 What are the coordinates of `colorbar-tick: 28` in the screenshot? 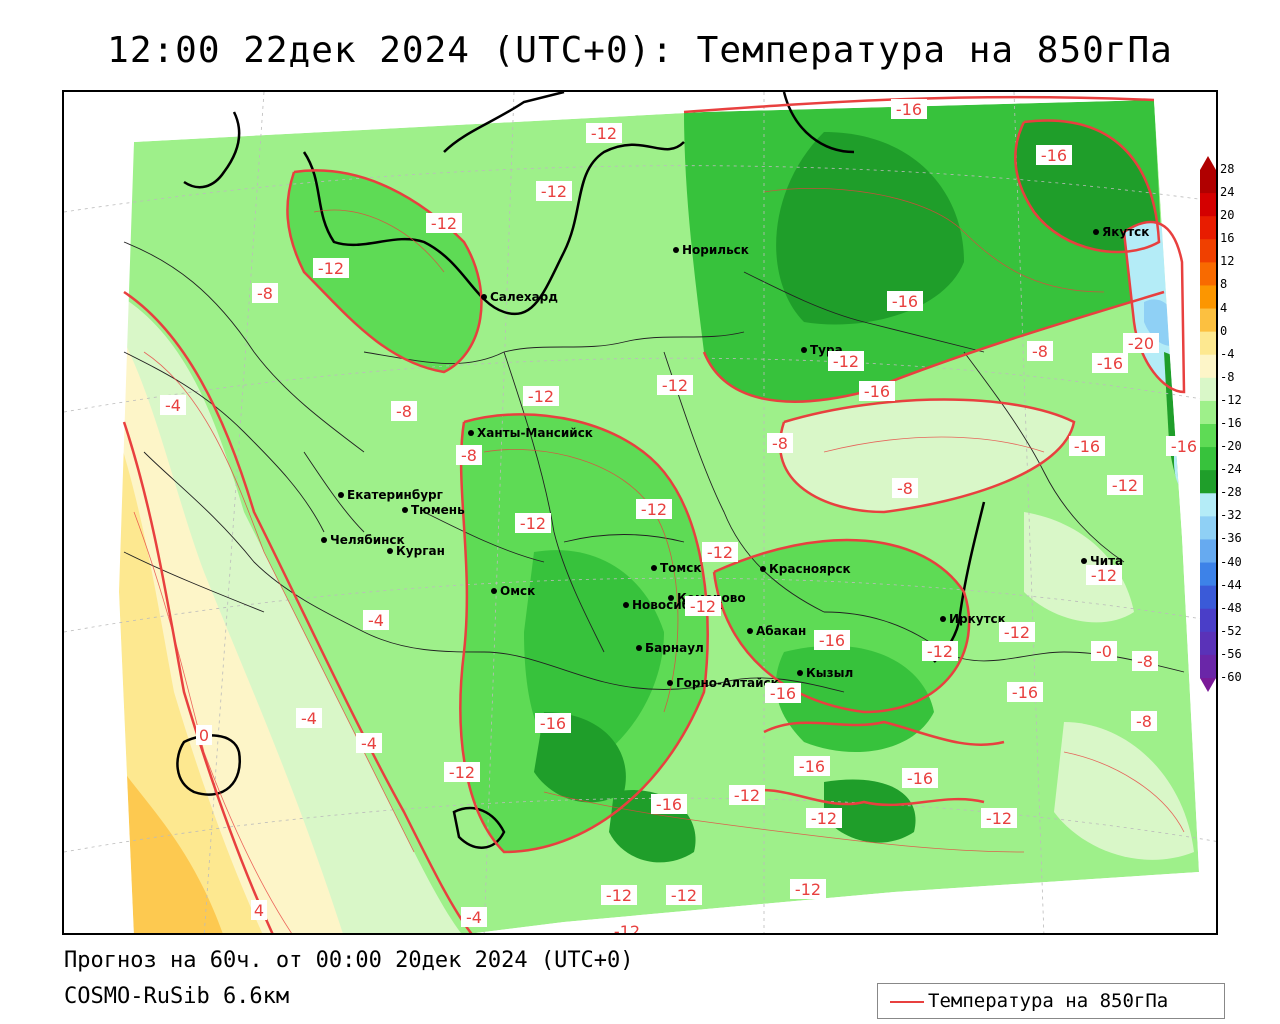 It's located at (1227, 169).